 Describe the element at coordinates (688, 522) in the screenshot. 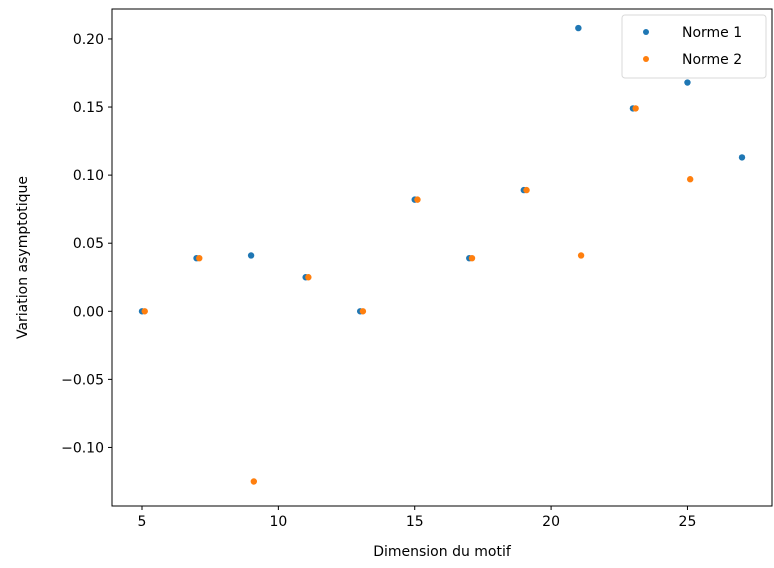

I see `x-tick-label: 25` at that location.